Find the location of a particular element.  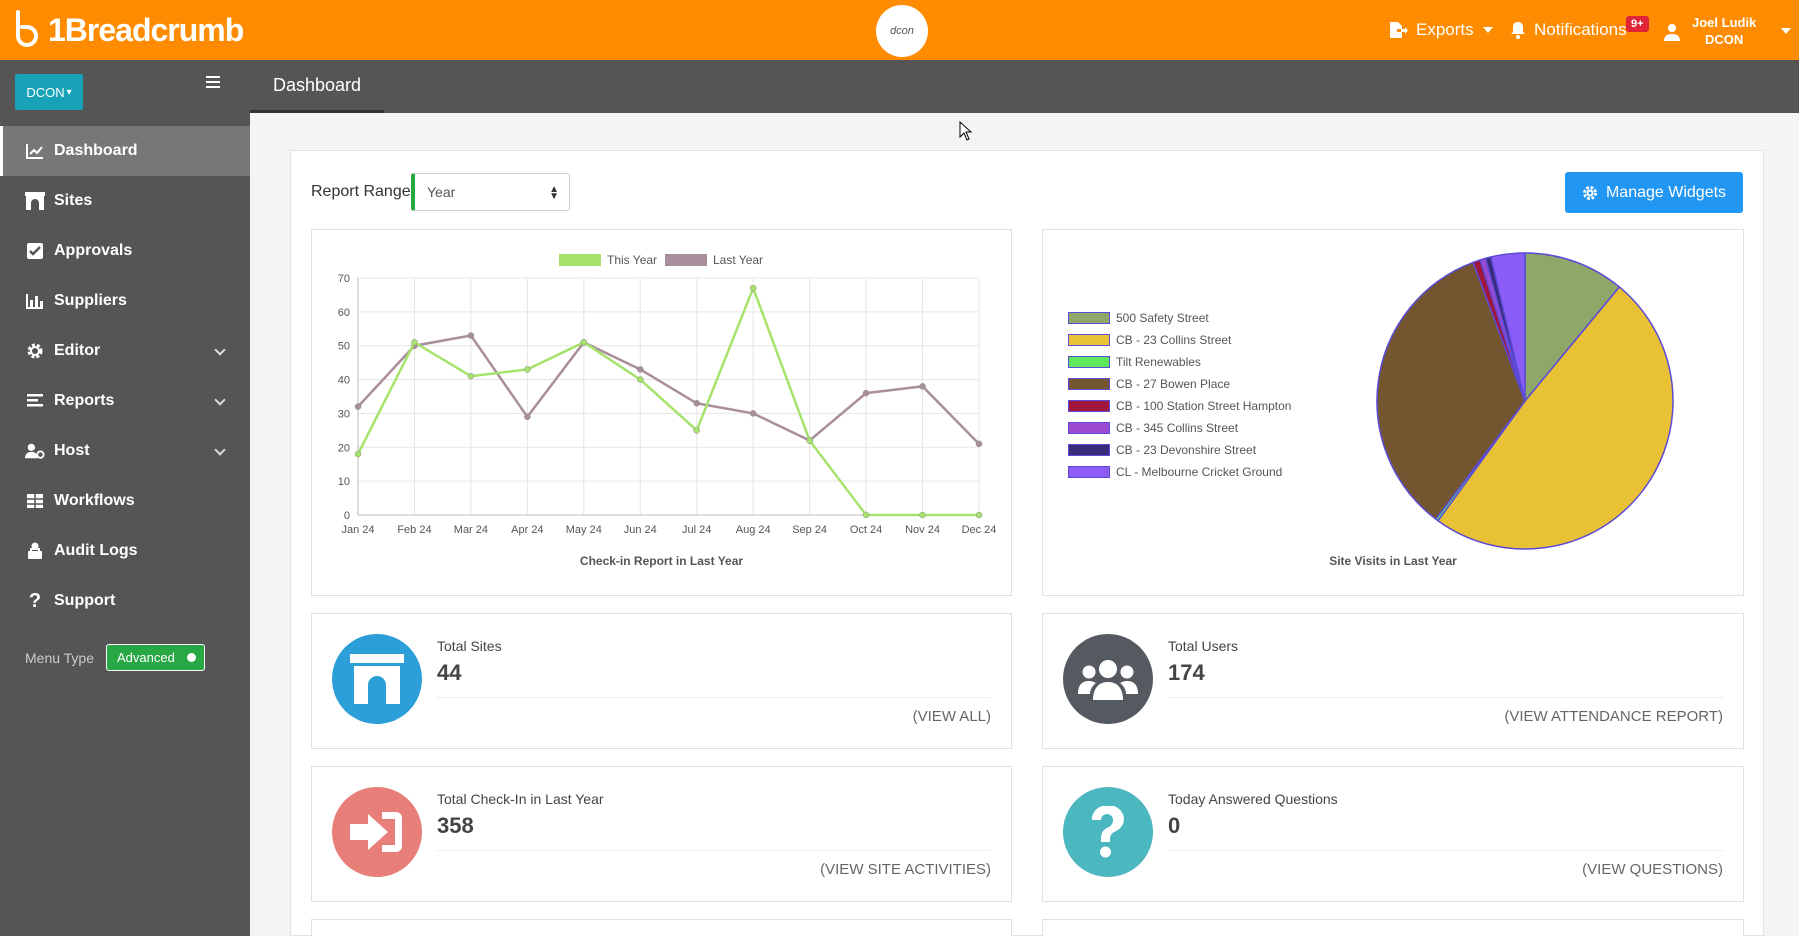

app-logo: 1Breadcrumb is located at coordinates (128, 30).